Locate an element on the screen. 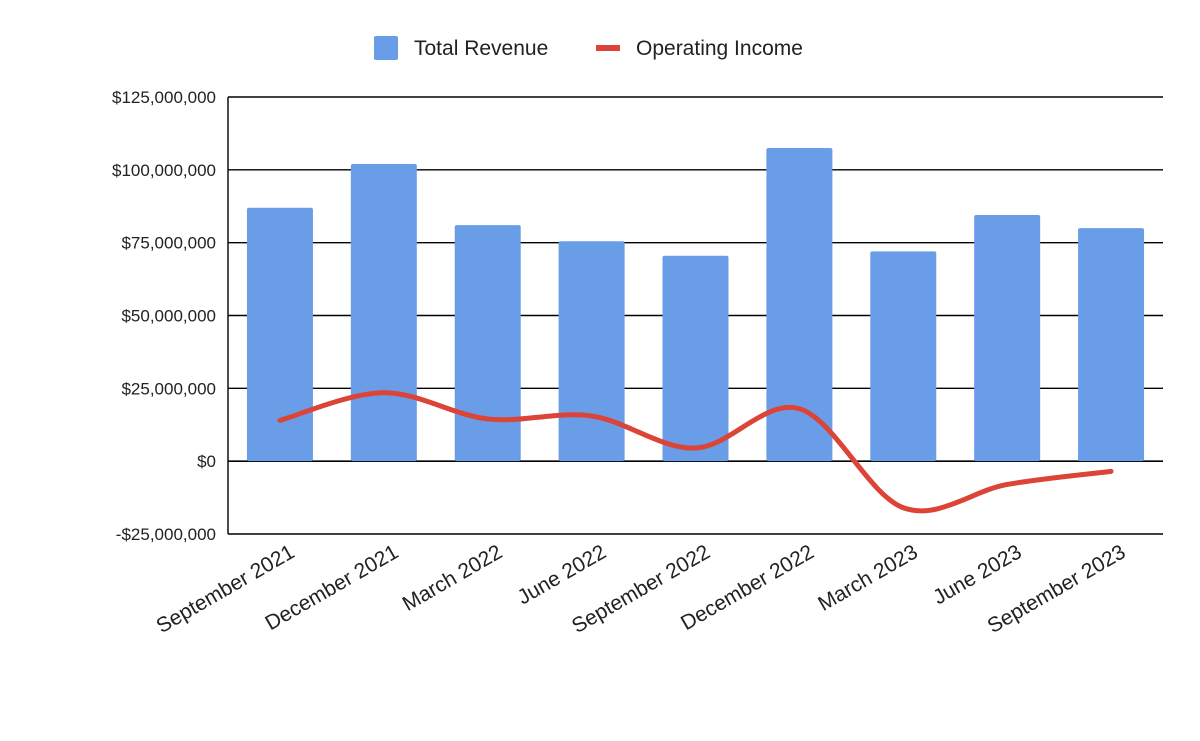 The image size is (1200, 741). legend-label-total-revenue: Total Revenue is located at coordinates (481, 48).